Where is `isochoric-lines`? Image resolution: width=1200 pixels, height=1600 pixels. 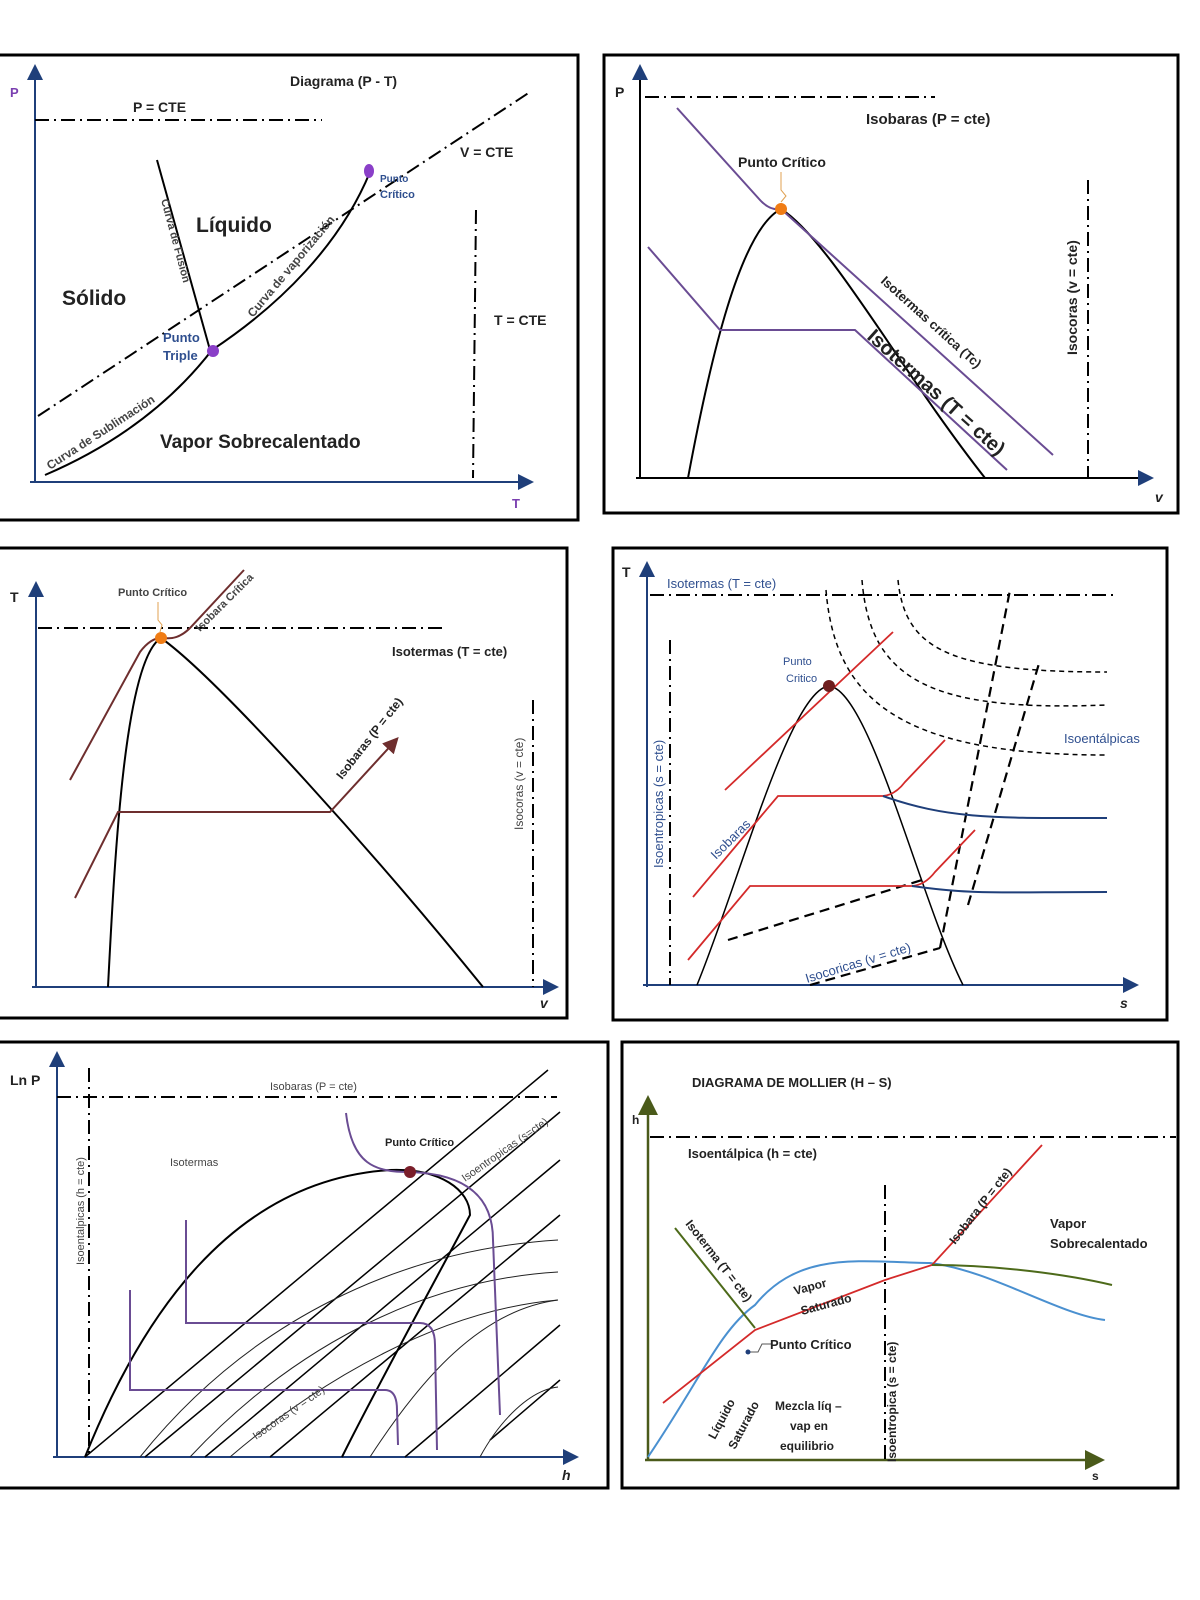 isochoric-lines is located at coordinates (884, 788).